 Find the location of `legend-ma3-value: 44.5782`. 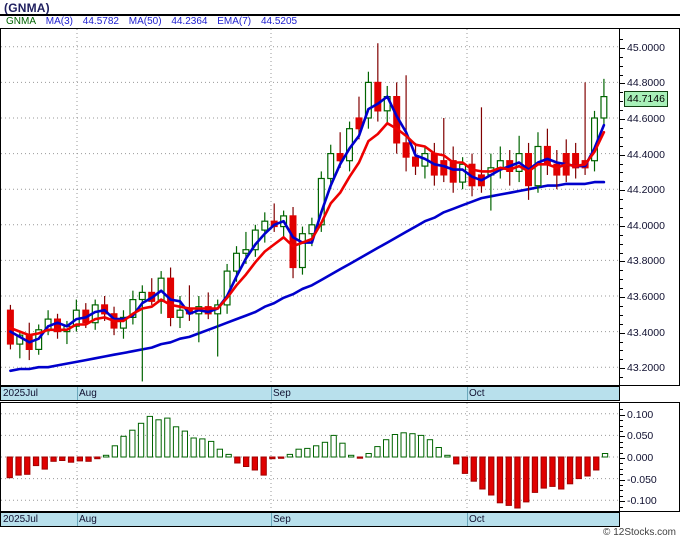

legend-ma3-value: 44.5782 is located at coordinates (100, 21).